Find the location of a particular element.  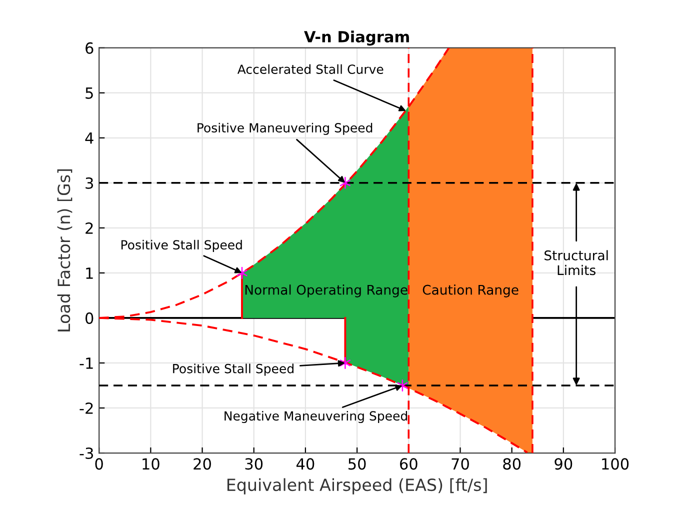

annotation: Caution Range is located at coordinates (470, 291).